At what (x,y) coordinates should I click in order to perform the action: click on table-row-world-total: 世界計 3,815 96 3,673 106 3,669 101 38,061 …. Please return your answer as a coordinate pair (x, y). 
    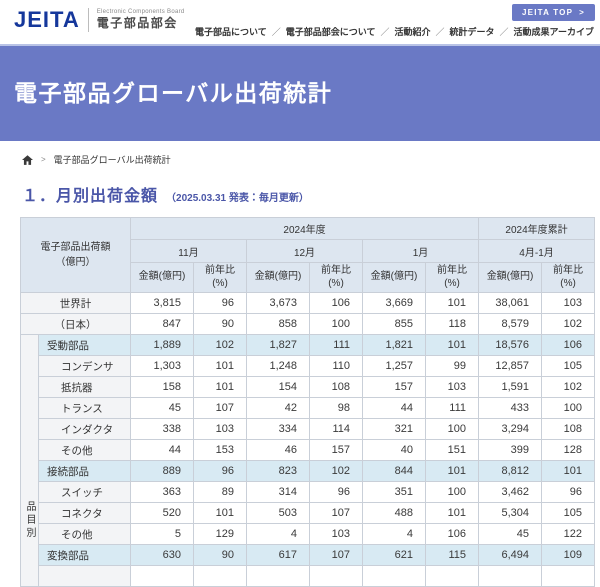
    Looking at the image, I should click on (308, 303).